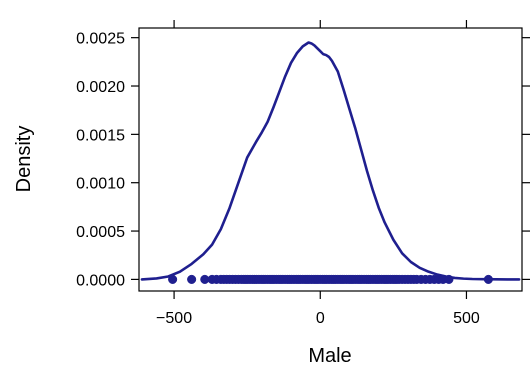 The image size is (530, 371). Describe the element at coordinates (100, 232) in the screenshot. I see `y-tick-label: 0.0005` at that location.